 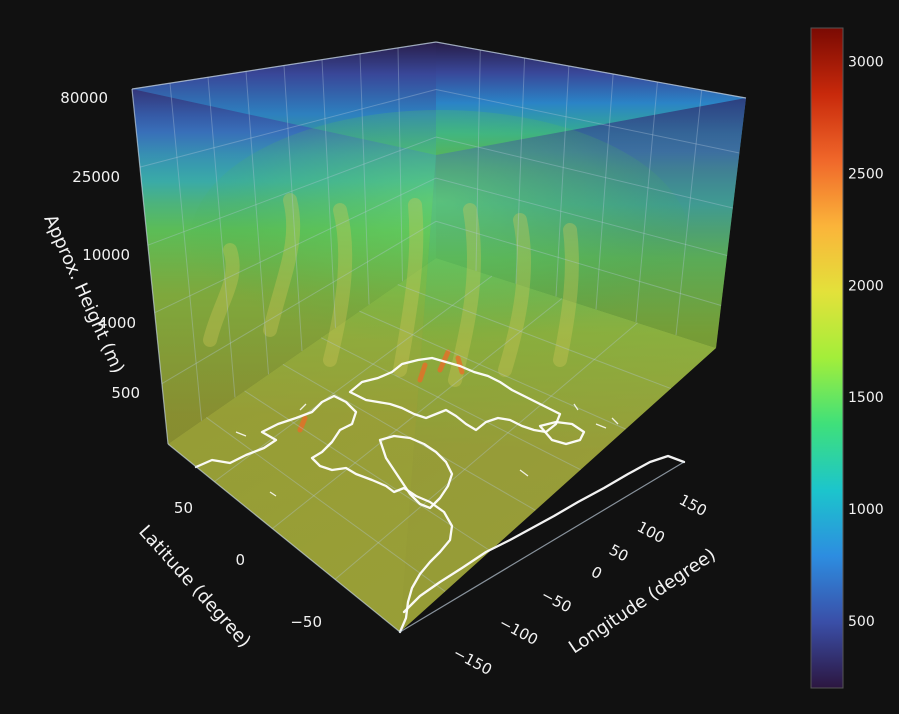 I want to click on latitude-axis-title: Latitude (degree), so click(x=194, y=586).